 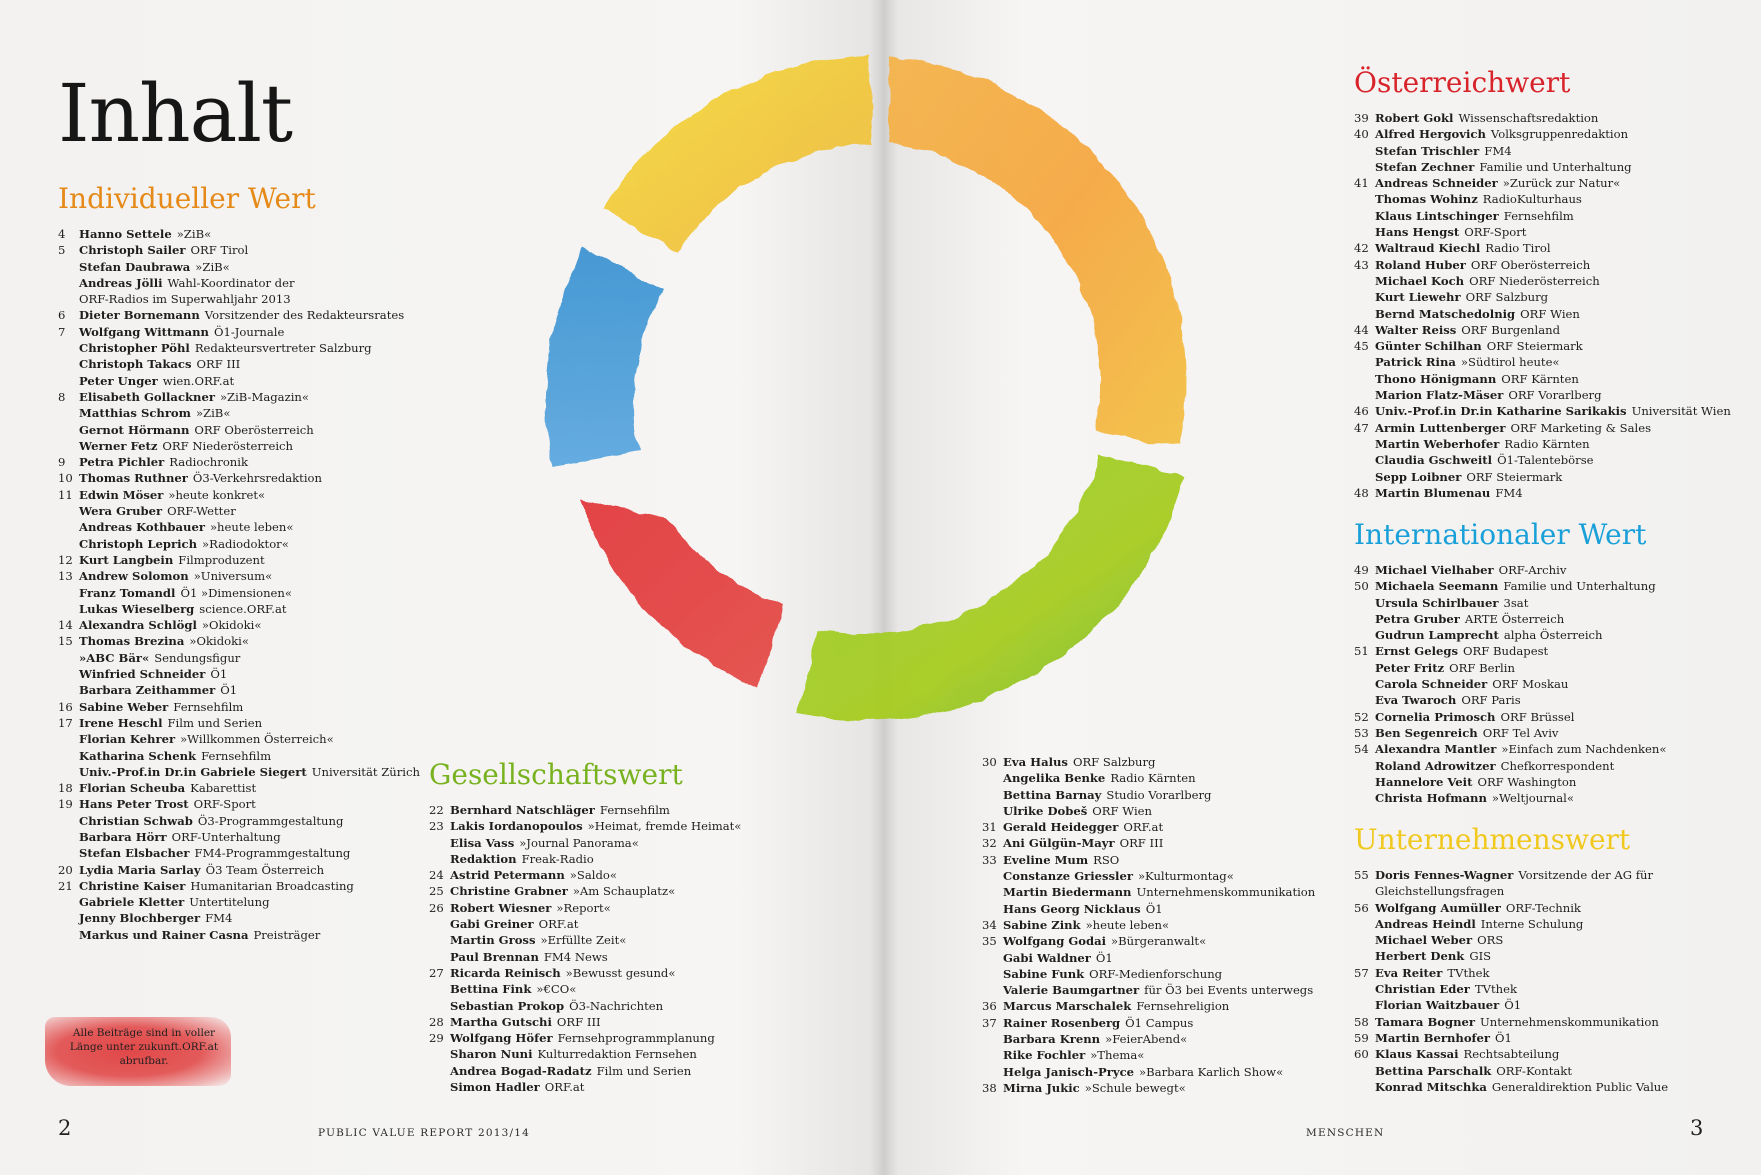 What do you see at coordinates (436, 1038) in the screenshot?
I see `entry-page-number: 29` at bounding box center [436, 1038].